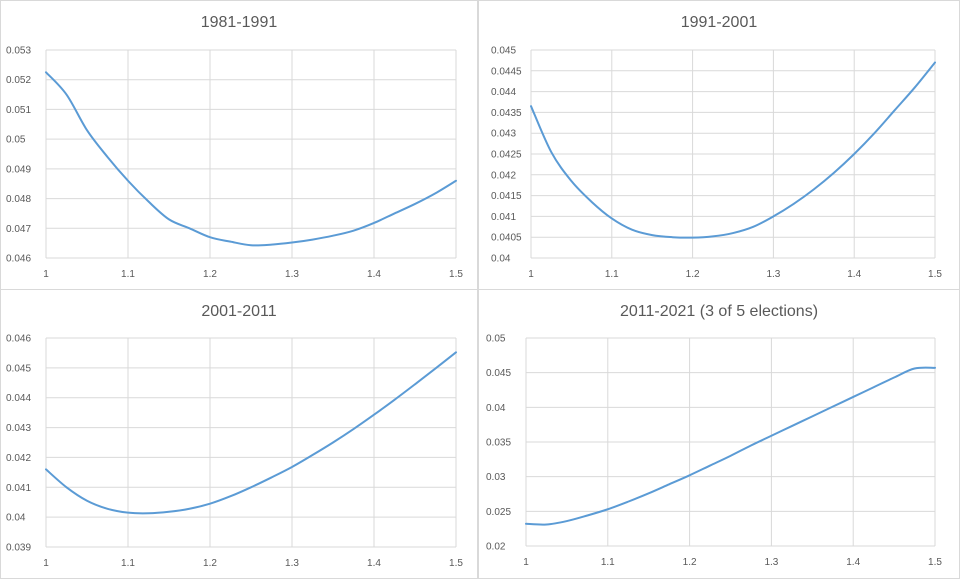  I want to click on chart-title: 2011-2021 (3 of 5 elections), so click(719, 311).